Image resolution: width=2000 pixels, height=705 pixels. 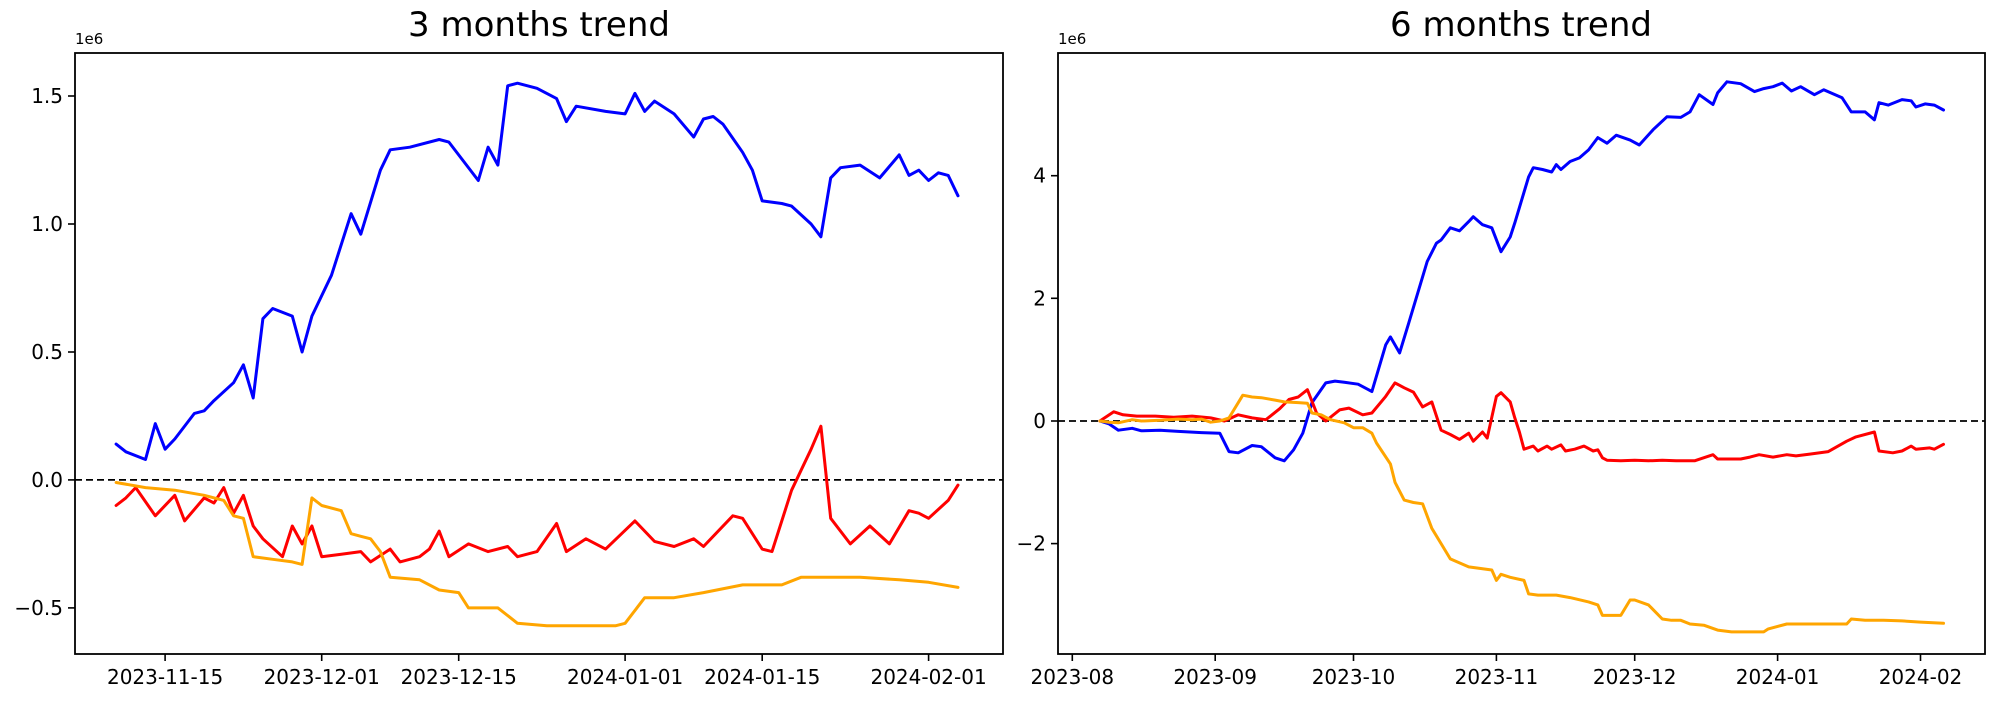 What do you see at coordinates (1215, 677) in the screenshot?
I see `x-tick-label: 2023-09` at bounding box center [1215, 677].